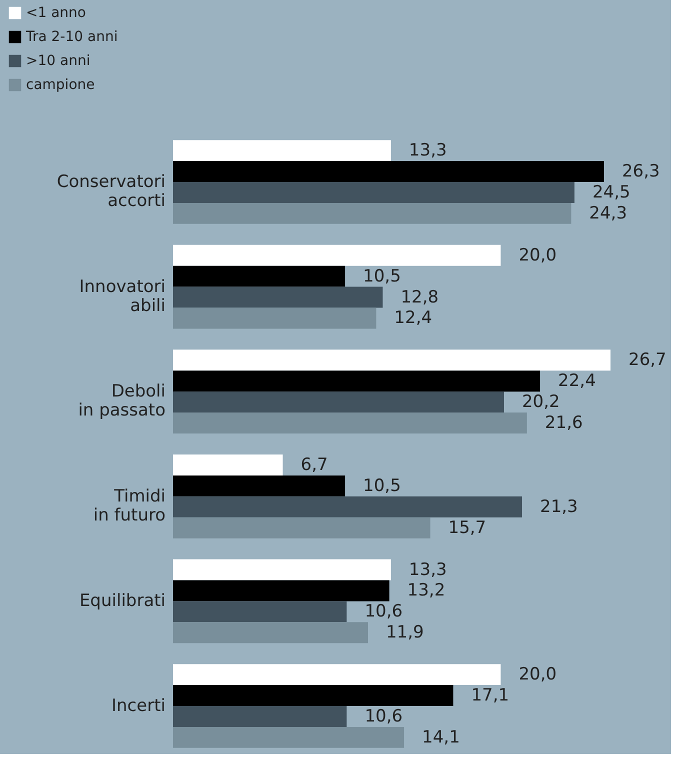 This screenshot has height=767, width=673. Describe the element at coordinates (413, 318) in the screenshot. I see `data-label: 12,4` at that location.